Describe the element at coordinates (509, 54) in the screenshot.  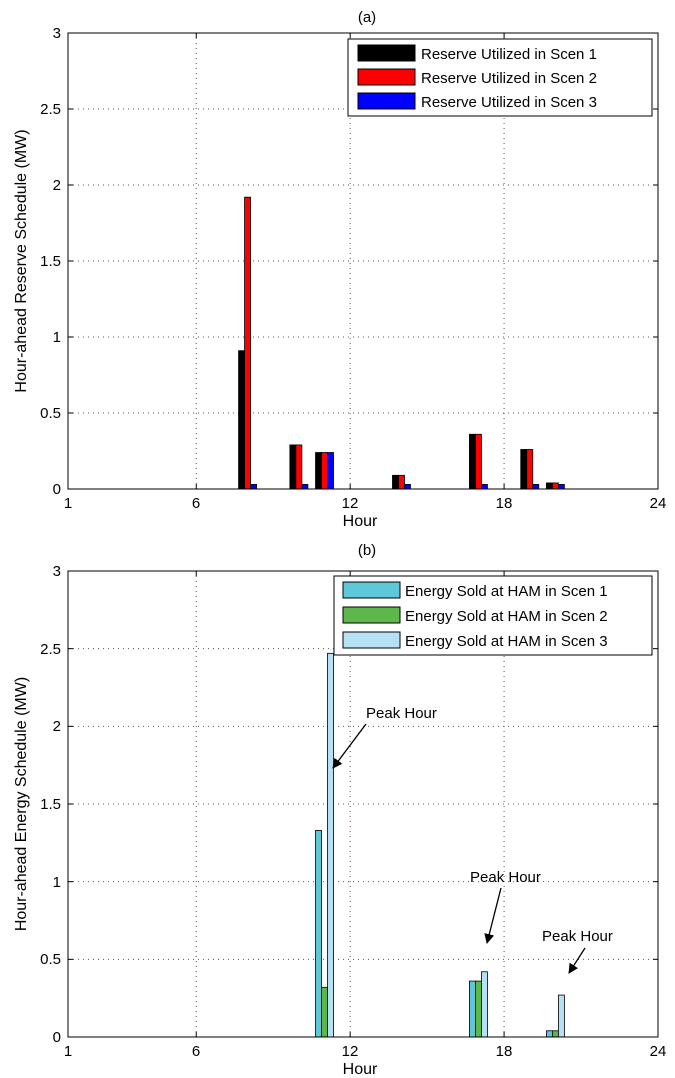
I see `legend-label-scen1: Reserve Utilized in Scen 1` at that location.